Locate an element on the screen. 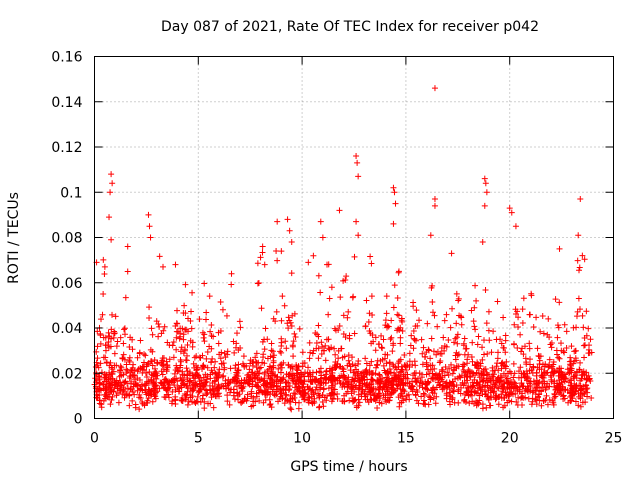  y-tick-label: 0.02 is located at coordinates (66, 374).